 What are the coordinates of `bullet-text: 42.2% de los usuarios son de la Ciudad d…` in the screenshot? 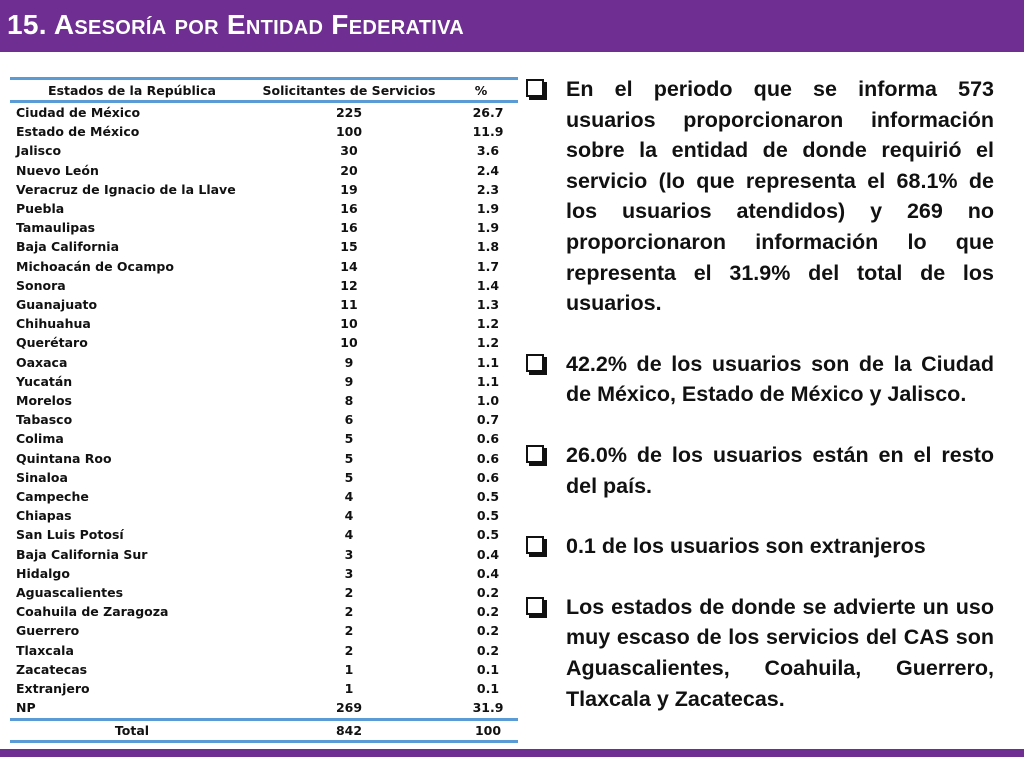 It's located at (780, 379).